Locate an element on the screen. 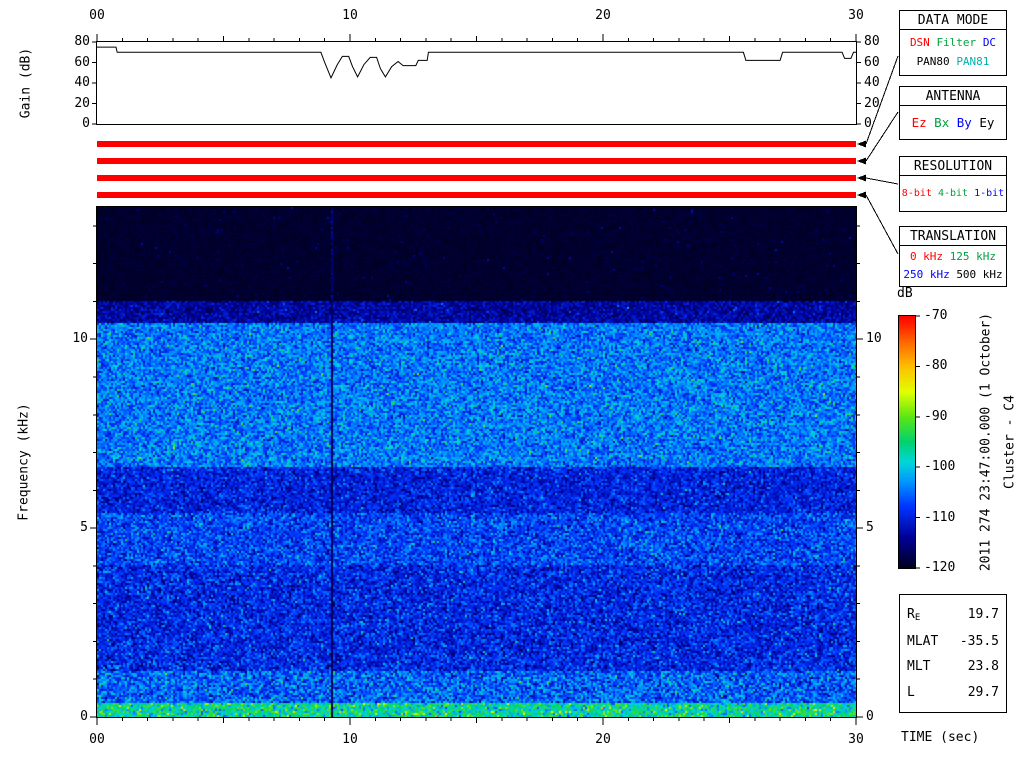  colorbar-tick-label: -80 is located at coordinates (936, 366).